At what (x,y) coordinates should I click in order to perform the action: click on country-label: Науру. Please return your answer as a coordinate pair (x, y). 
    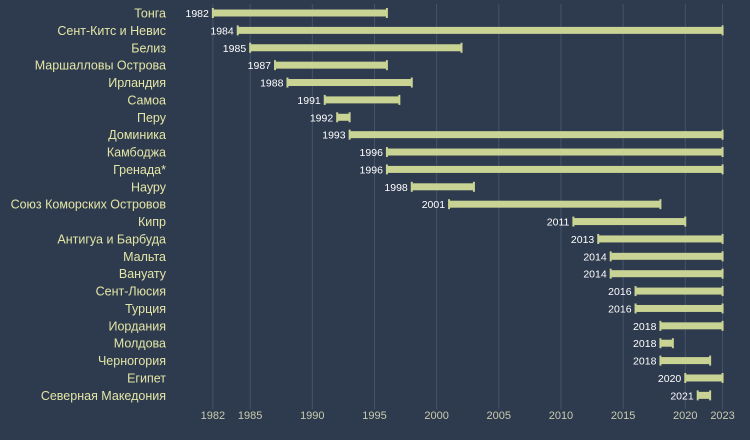
    Looking at the image, I should click on (149, 187).